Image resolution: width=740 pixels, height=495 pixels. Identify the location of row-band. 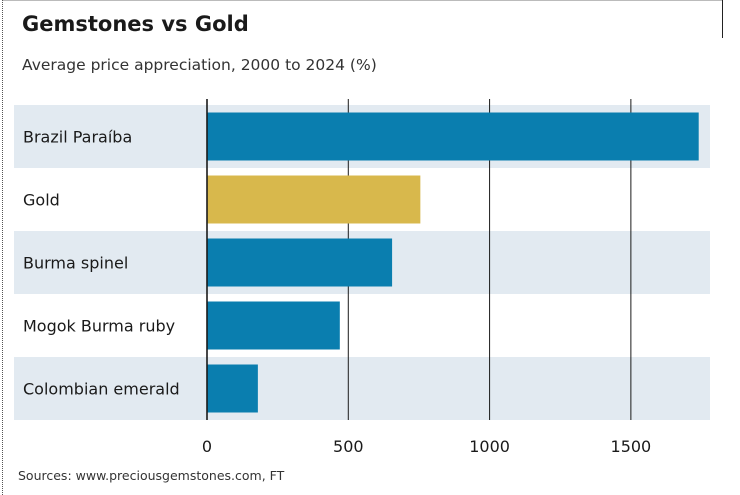
(362, 388).